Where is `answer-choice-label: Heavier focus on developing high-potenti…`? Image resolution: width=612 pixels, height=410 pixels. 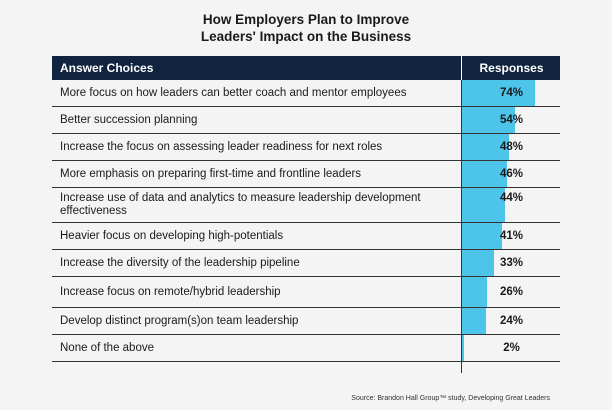 answer-choice-label: Heavier focus on developing high-potenti… is located at coordinates (172, 236).